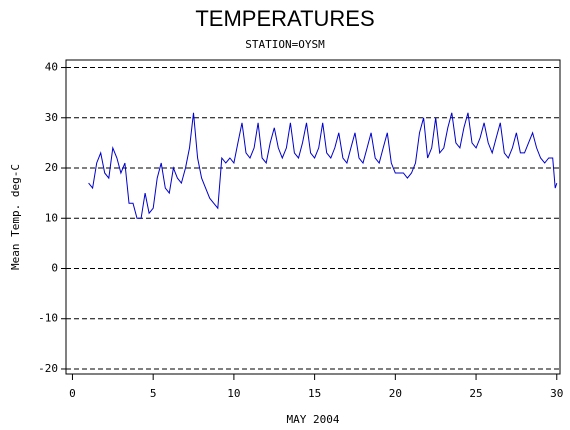 The height and width of the screenshot is (430, 570). What do you see at coordinates (72, 393) in the screenshot?
I see `x-tick-label: 0` at bounding box center [72, 393].